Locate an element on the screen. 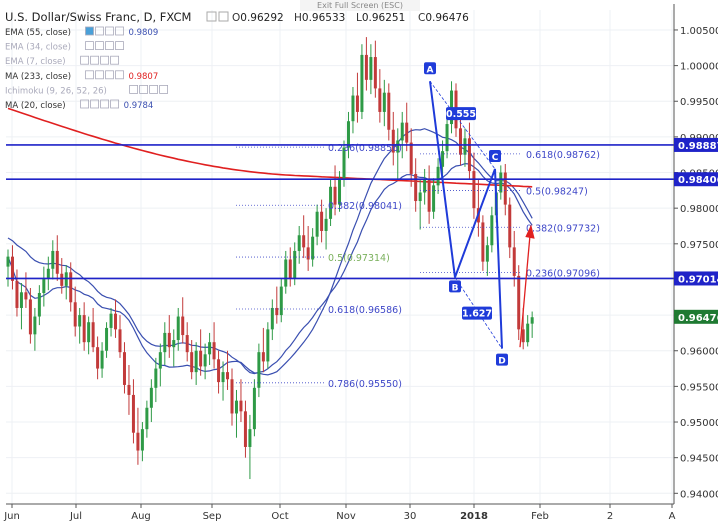 Image resolution: width=718 pixels, height=527 pixels. legend-item: Ichimoku (9, 26, 52, 26) is located at coordinates (87, 90).